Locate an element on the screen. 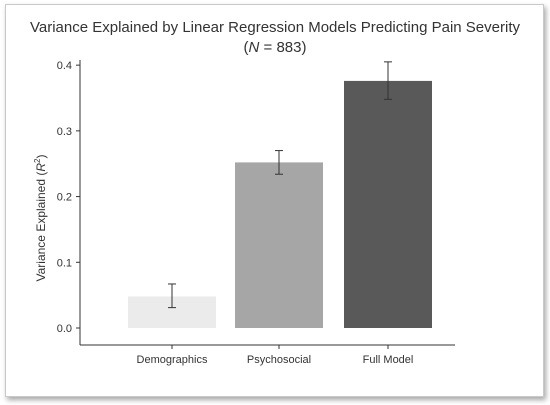  y-tick-label: 0.2 is located at coordinates (64, 198).